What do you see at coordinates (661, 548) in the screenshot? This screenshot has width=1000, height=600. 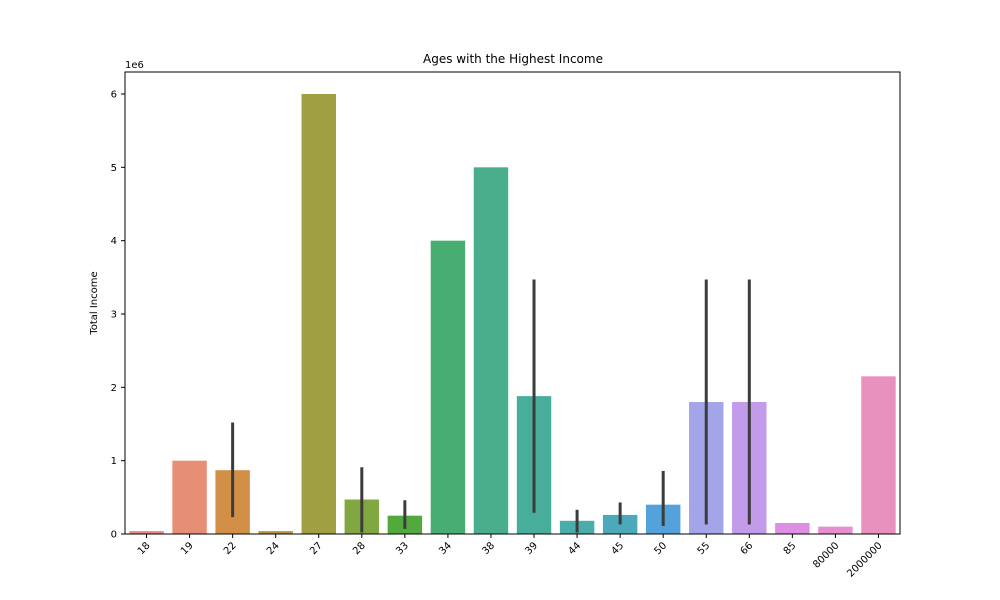 I see `x-tick-label-50: 50` at bounding box center [661, 548].